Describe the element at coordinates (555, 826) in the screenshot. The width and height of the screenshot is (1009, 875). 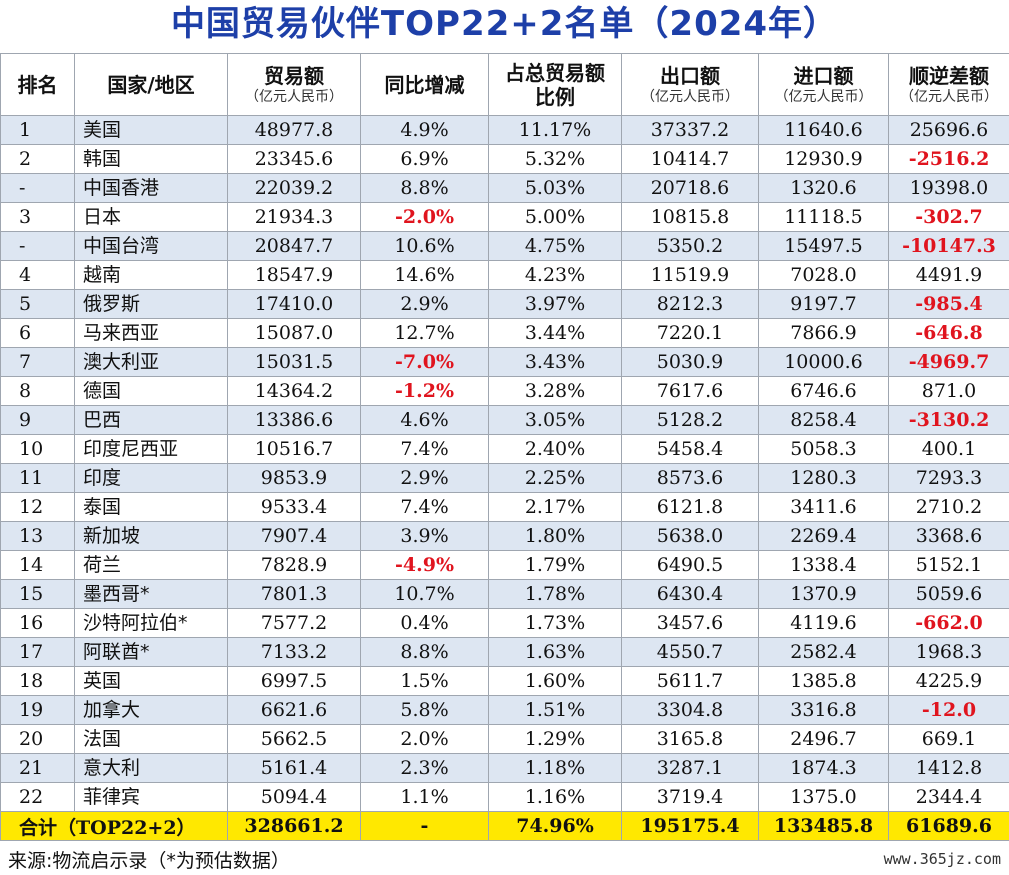
I see `total-share: 74.96%` at that location.